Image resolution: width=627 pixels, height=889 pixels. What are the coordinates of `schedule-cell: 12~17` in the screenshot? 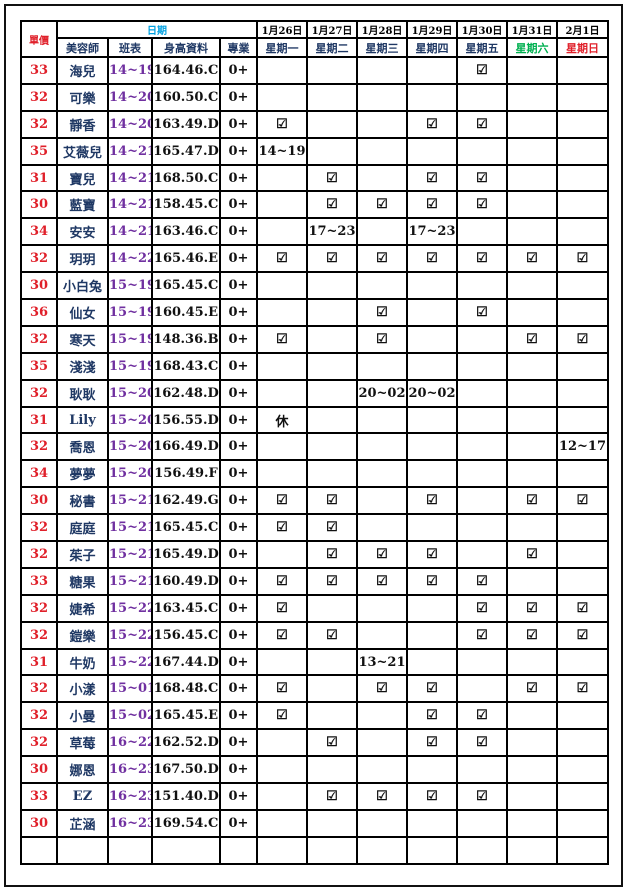 It's located at (582, 447).